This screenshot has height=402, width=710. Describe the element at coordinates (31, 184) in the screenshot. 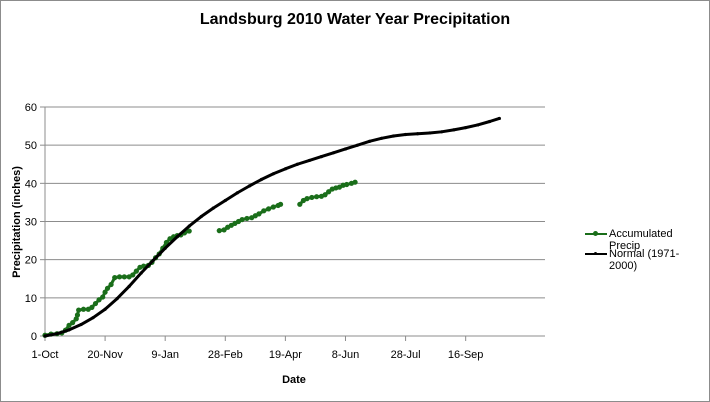

I see `y-tick-label: 40` at that location.